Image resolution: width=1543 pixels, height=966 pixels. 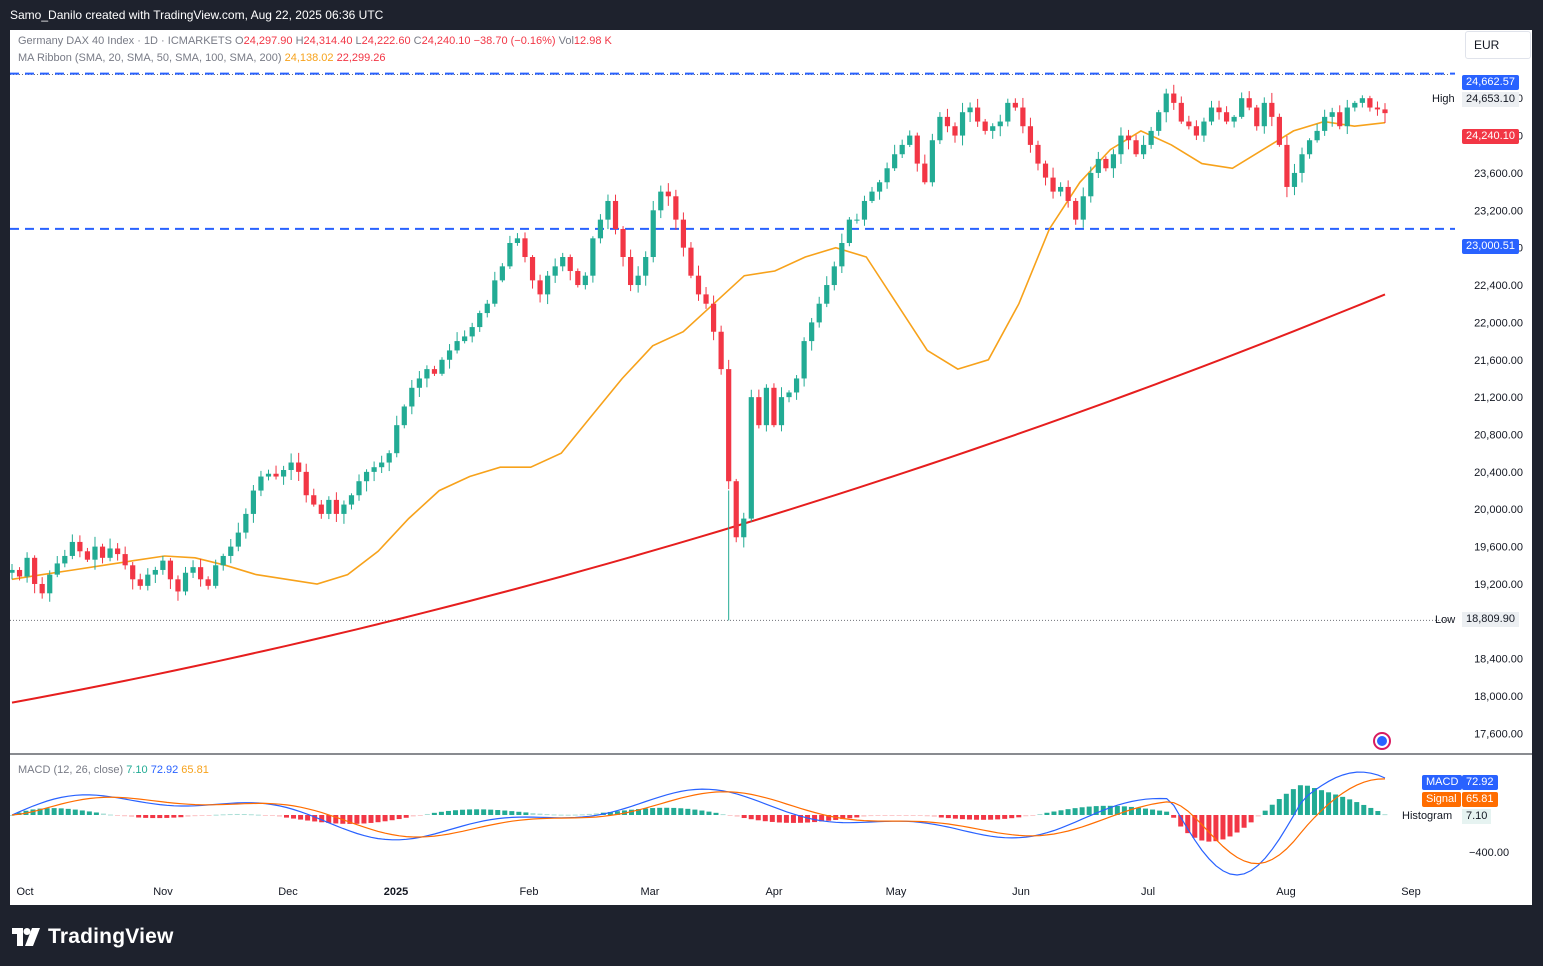 I want to click on macd-value-badge: 72.92, so click(x=1480, y=782).